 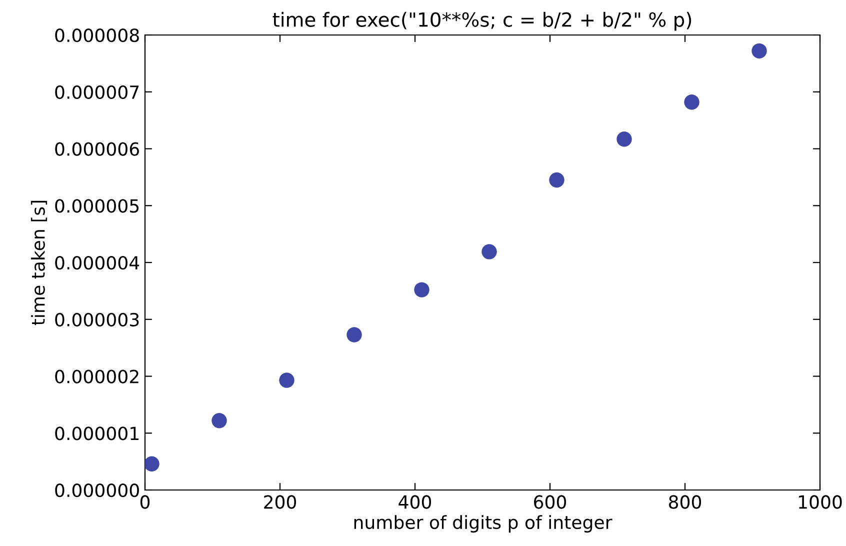 I want to click on y-tick-label: 0.000006, so click(x=97, y=149).